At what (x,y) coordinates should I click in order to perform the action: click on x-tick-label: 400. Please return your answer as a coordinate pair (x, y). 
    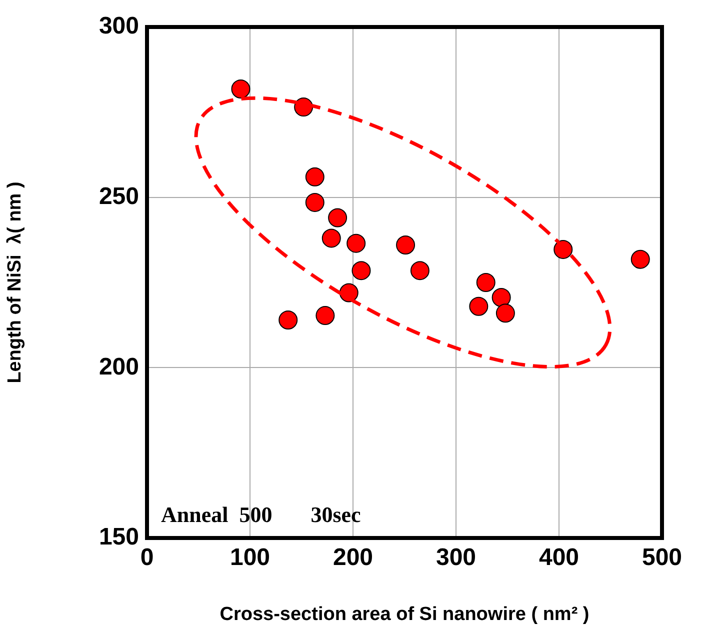
    Looking at the image, I should click on (559, 558).